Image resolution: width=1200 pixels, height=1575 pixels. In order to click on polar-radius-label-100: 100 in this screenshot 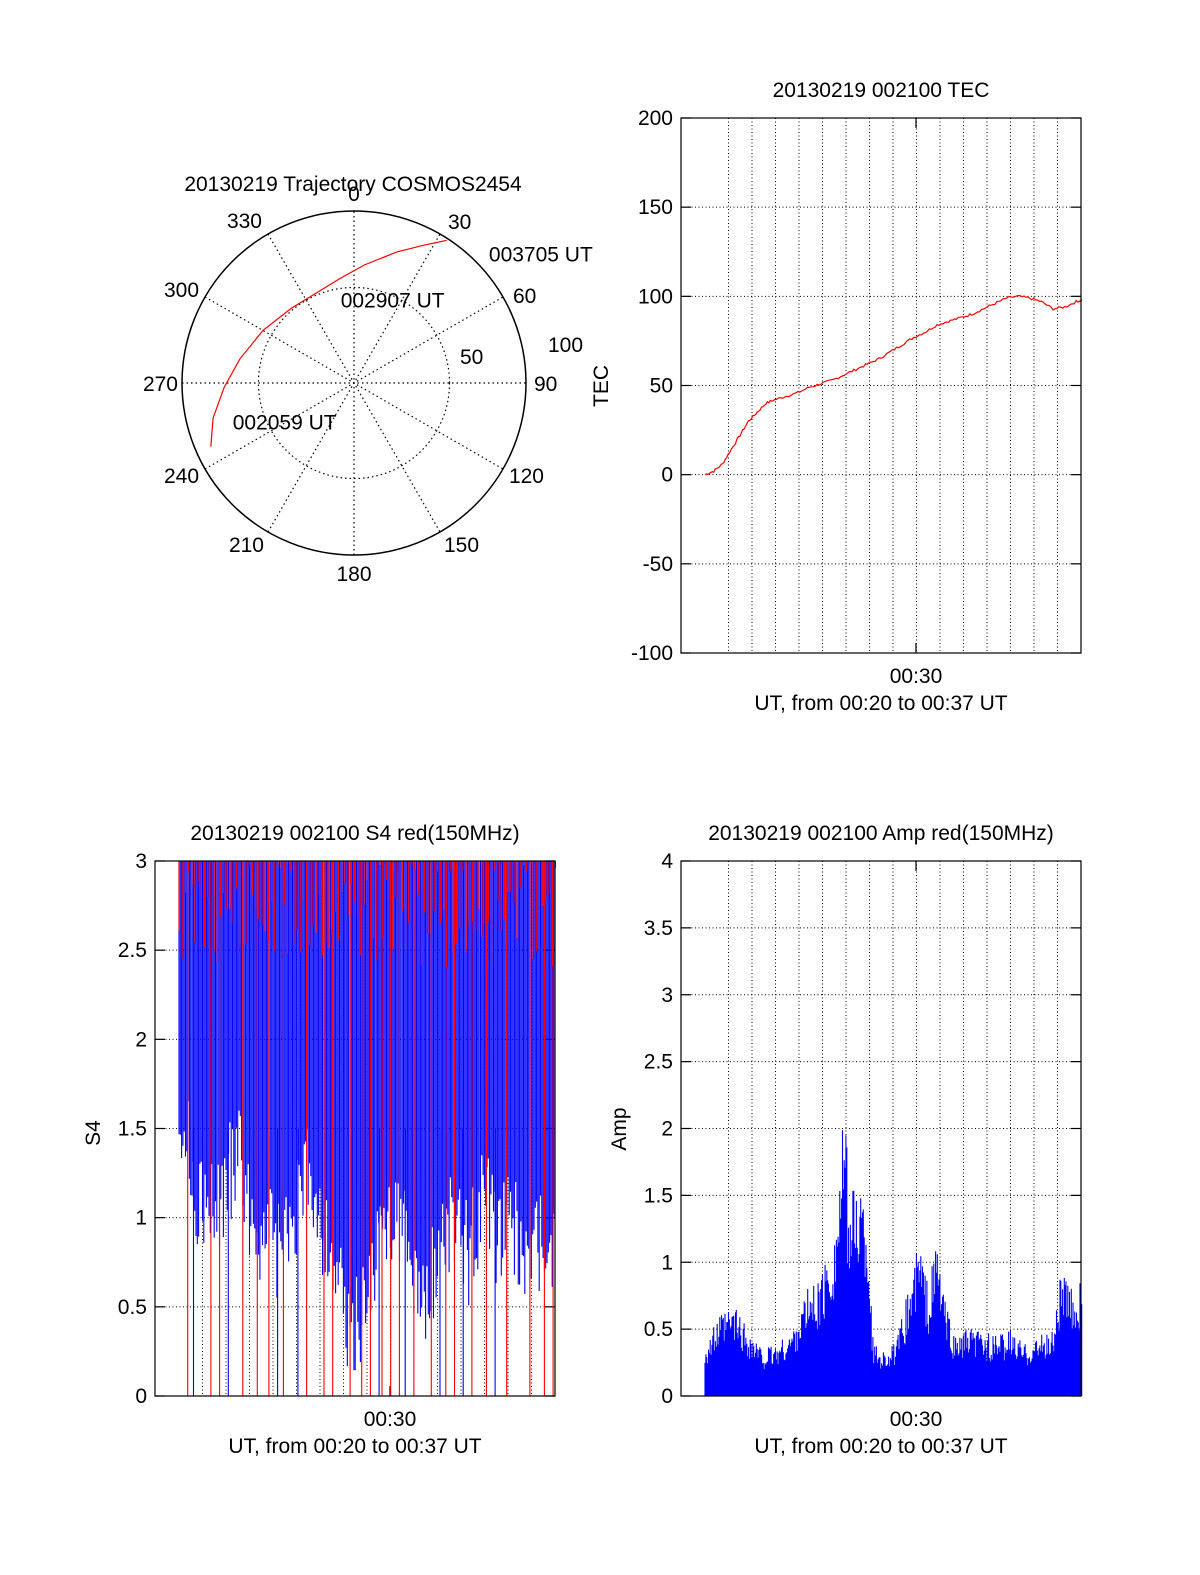, I will do `click(565, 345)`.